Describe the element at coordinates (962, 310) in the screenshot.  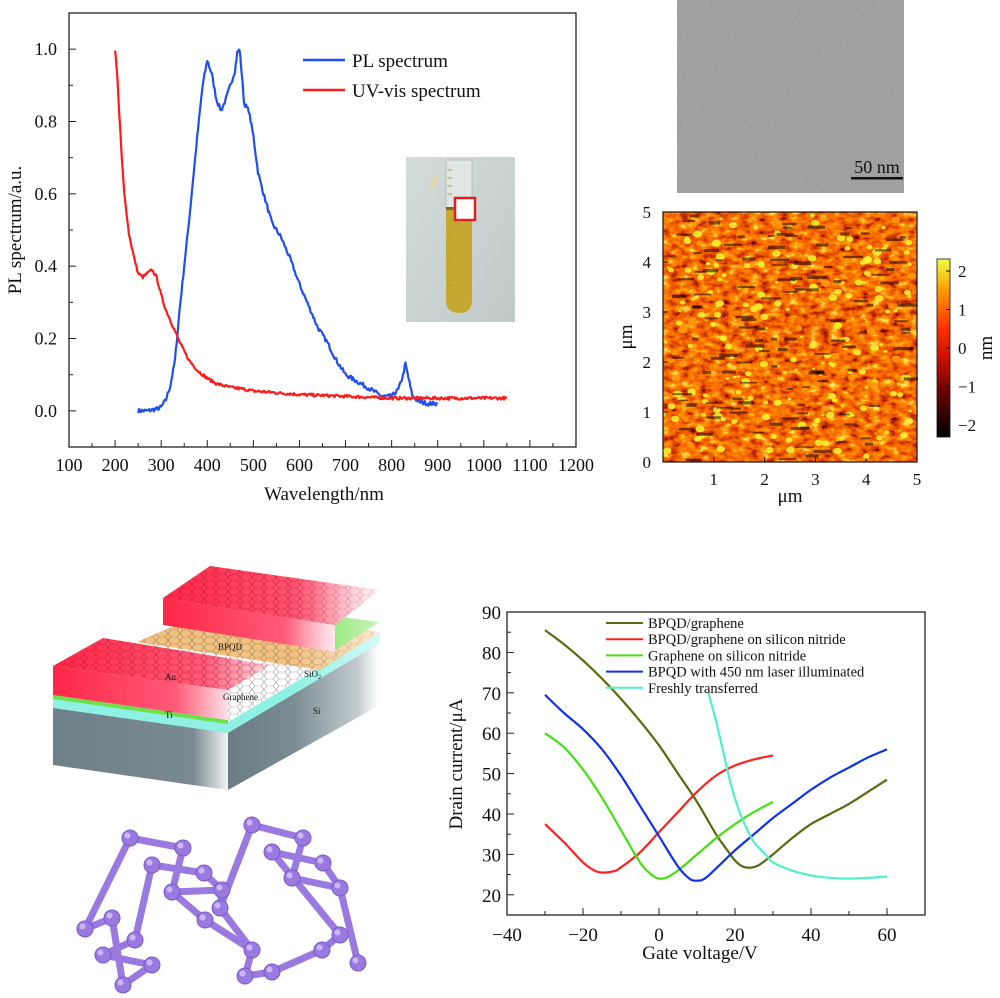
I see `colorbar-tick-label: 1` at that location.